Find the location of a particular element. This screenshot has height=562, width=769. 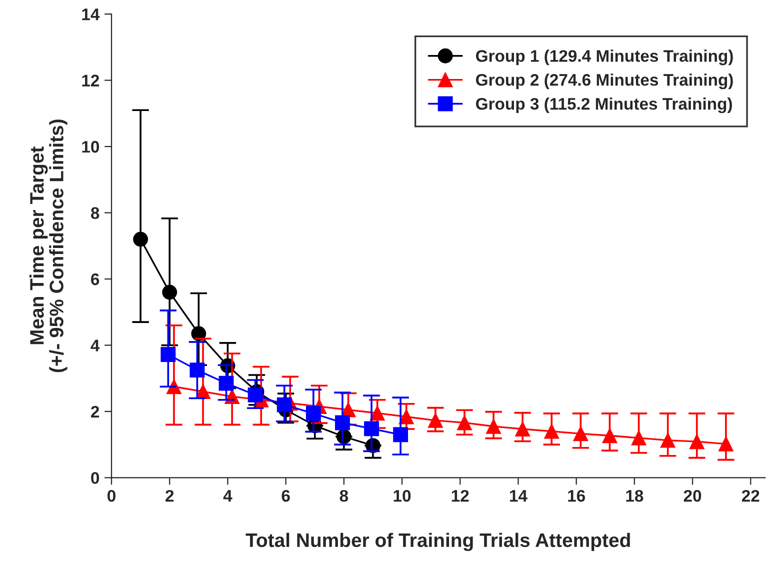

x-tick-label: 18 is located at coordinates (635, 496).